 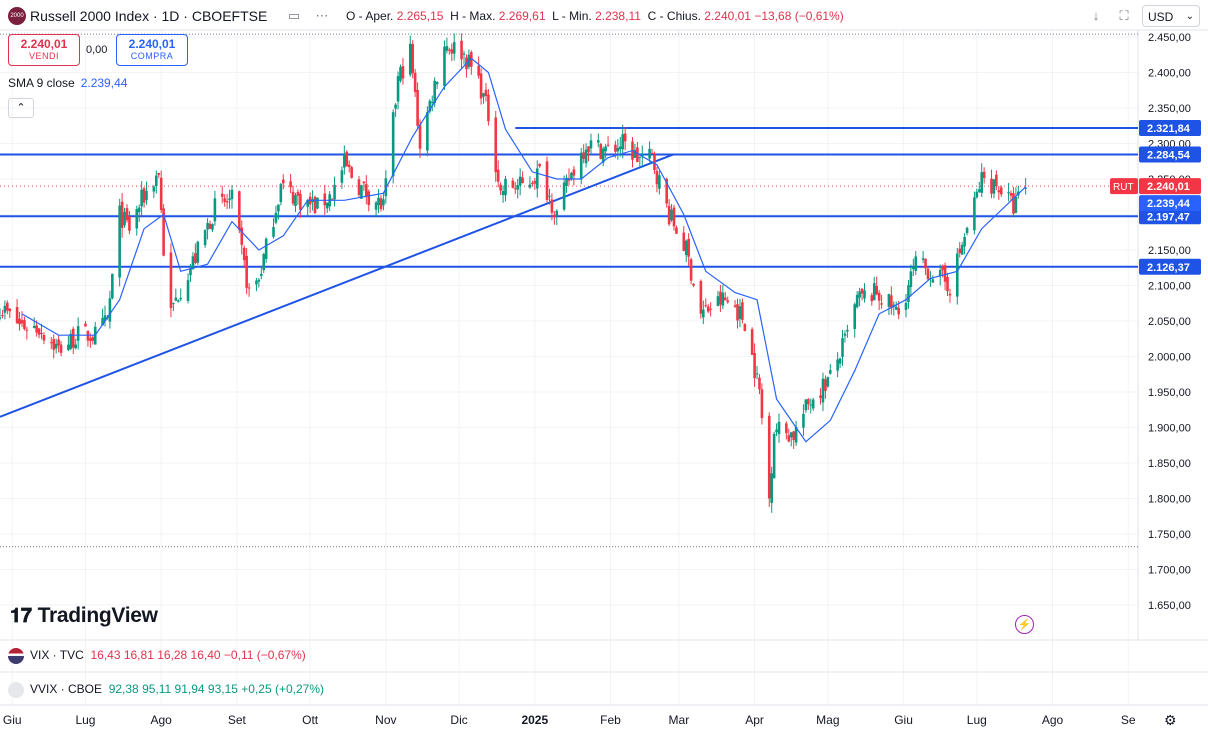 What do you see at coordinates (152, 50) in the screenshot?
I see `buy-button: 2.240,01 COMPRA` at bounding box center [152, 50].